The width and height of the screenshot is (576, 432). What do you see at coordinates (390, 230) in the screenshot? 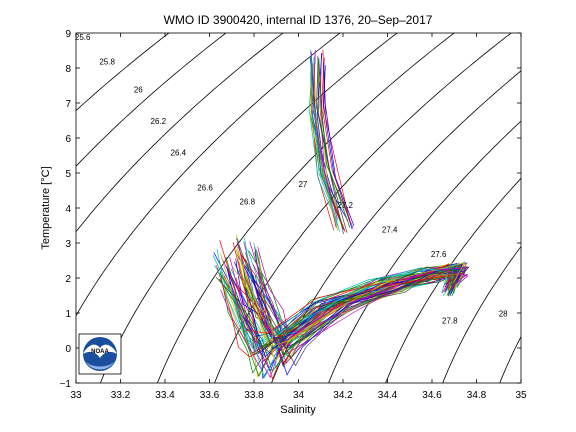
I see `density-label: 27.4` at bounding box center [390, 230].